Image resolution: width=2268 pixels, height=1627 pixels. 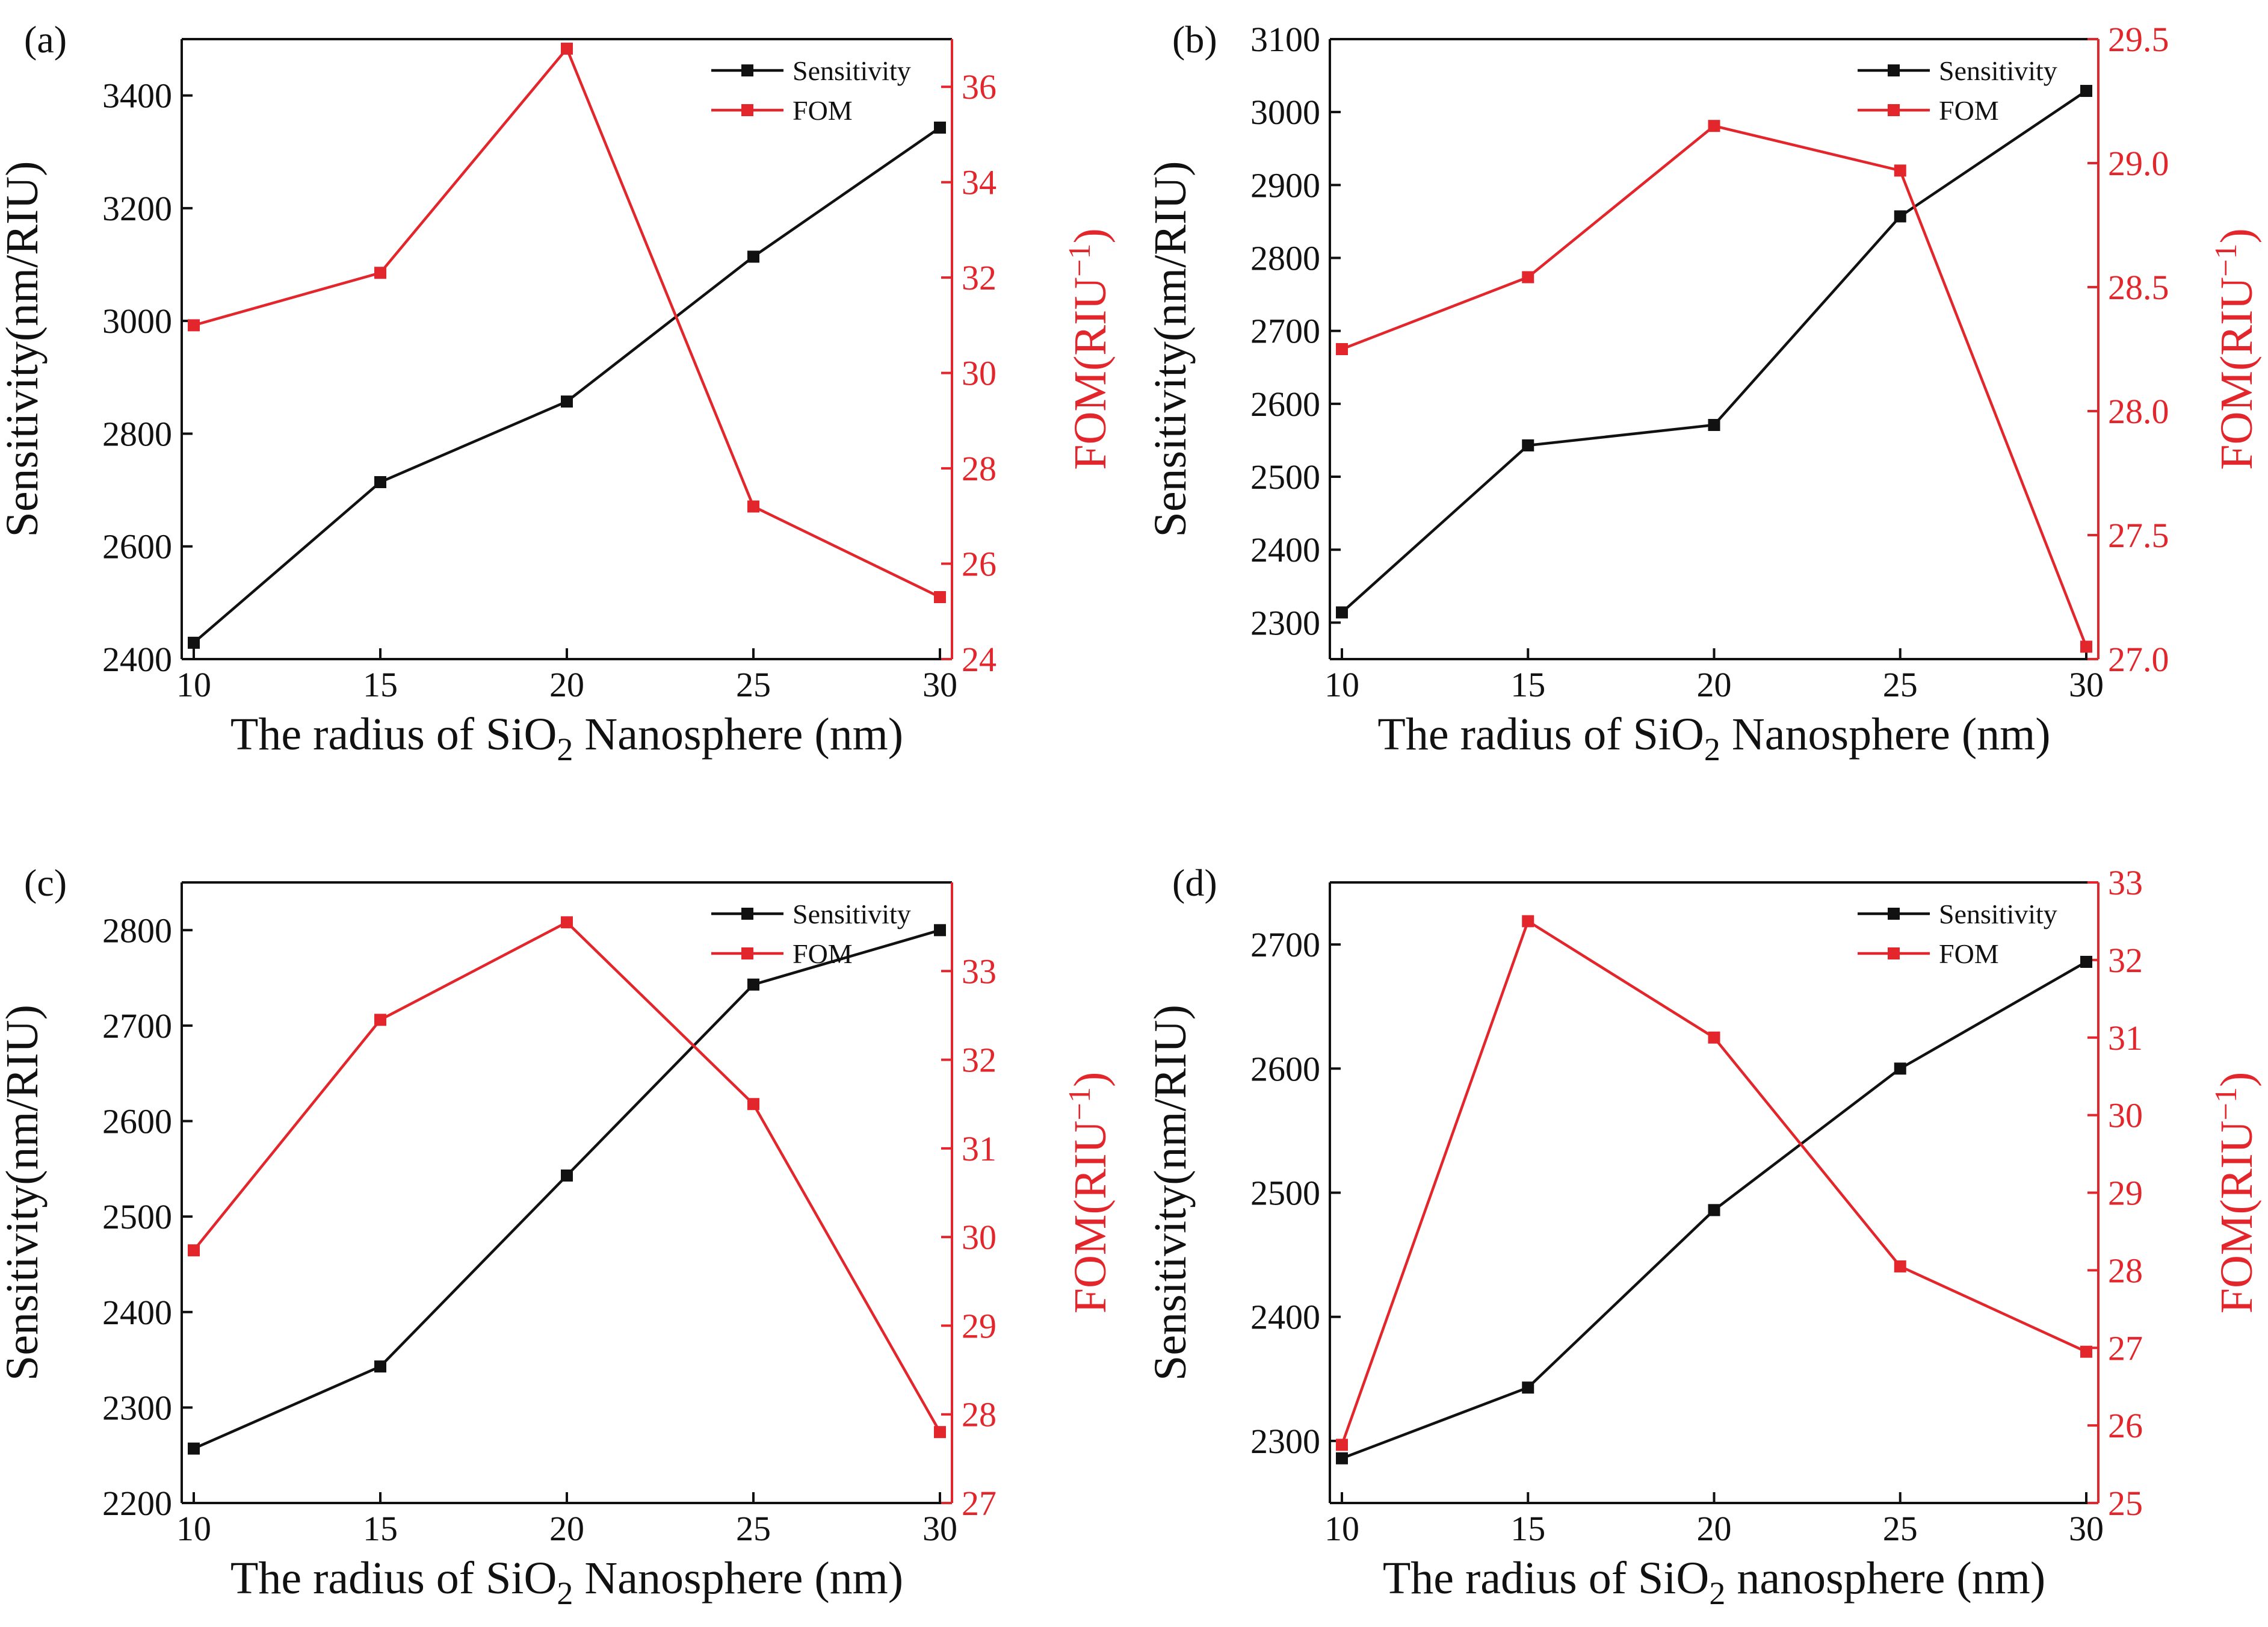 I want to click on y-left-tick-label: 3400, so click(x=137, y=96).